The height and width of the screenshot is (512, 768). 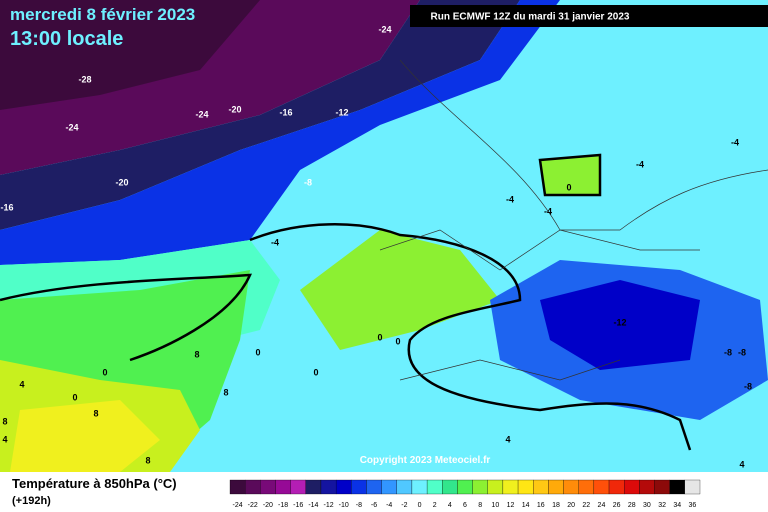 I want to click on scale-label: 30, so click(x=647, y=505).